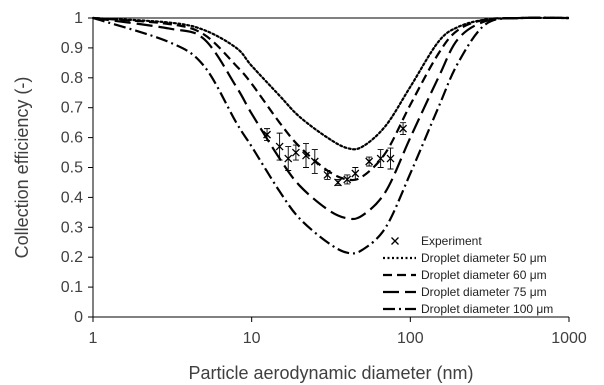 This screenshot has height=385, width=604. Describe the element at coordinates (484, 292) in the screenshot. I see `legend-label: Droplet diameter 75 μm` at that location.